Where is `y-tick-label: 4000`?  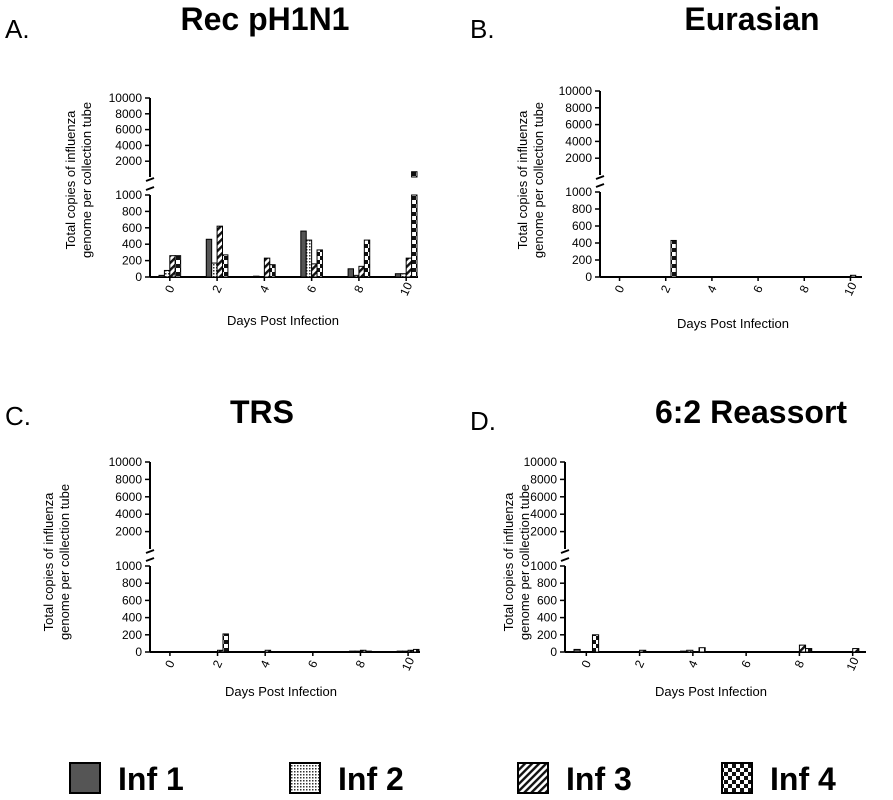 y-tick-label: 4000 is located at coordinates (578, 141).